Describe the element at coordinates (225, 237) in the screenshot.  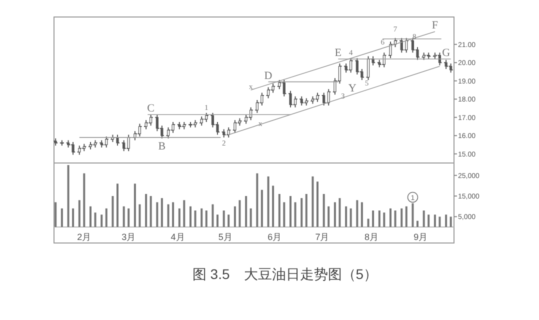
I see `x-tick-label: 5月` at that location.